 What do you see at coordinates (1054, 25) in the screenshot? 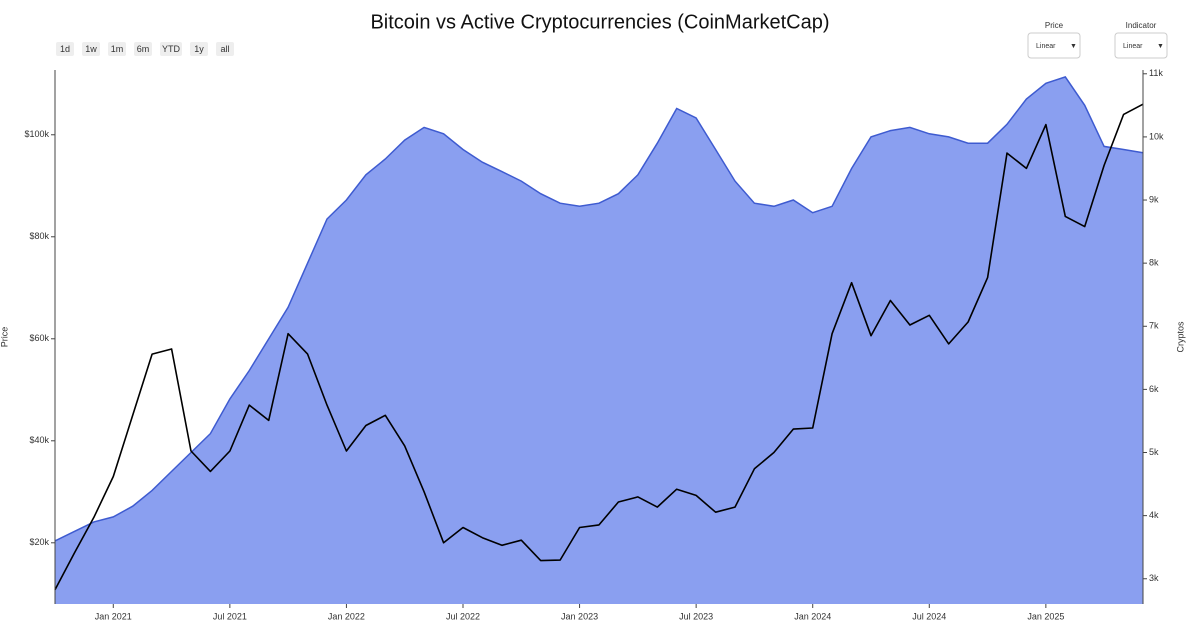
I see `control-label: Price` at bounding box center [1054, 25].